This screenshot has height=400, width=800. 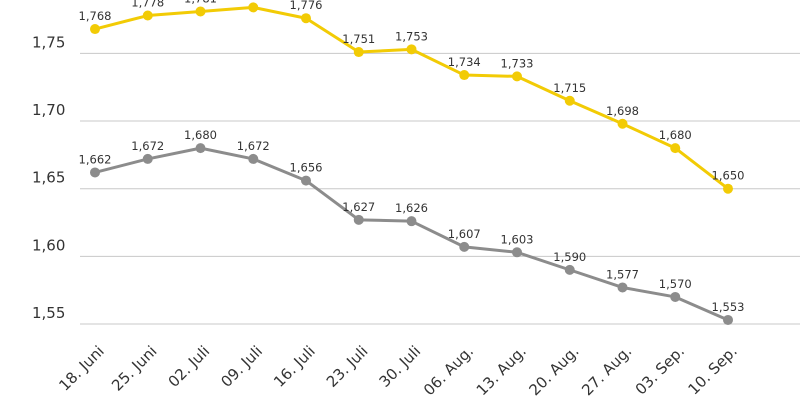 I want to click on data-label: 1,781, so click(x=200, y=2).